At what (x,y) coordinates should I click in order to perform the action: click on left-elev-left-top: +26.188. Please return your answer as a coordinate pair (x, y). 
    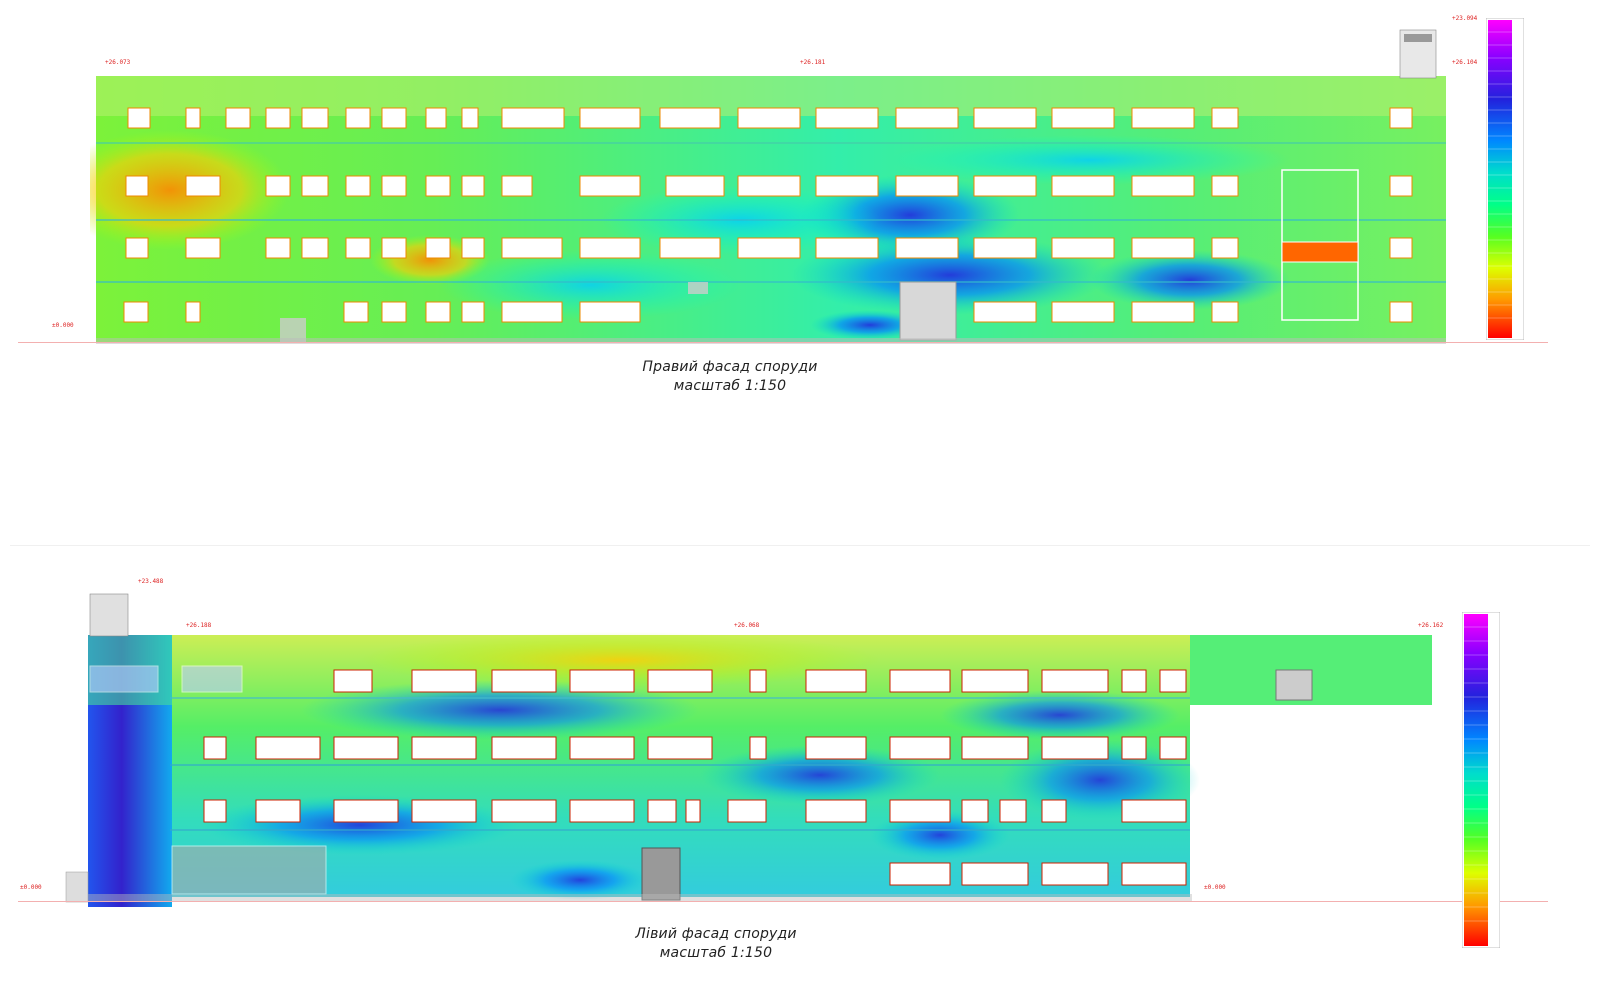
    Looking at the image, I should click on (199, 625).